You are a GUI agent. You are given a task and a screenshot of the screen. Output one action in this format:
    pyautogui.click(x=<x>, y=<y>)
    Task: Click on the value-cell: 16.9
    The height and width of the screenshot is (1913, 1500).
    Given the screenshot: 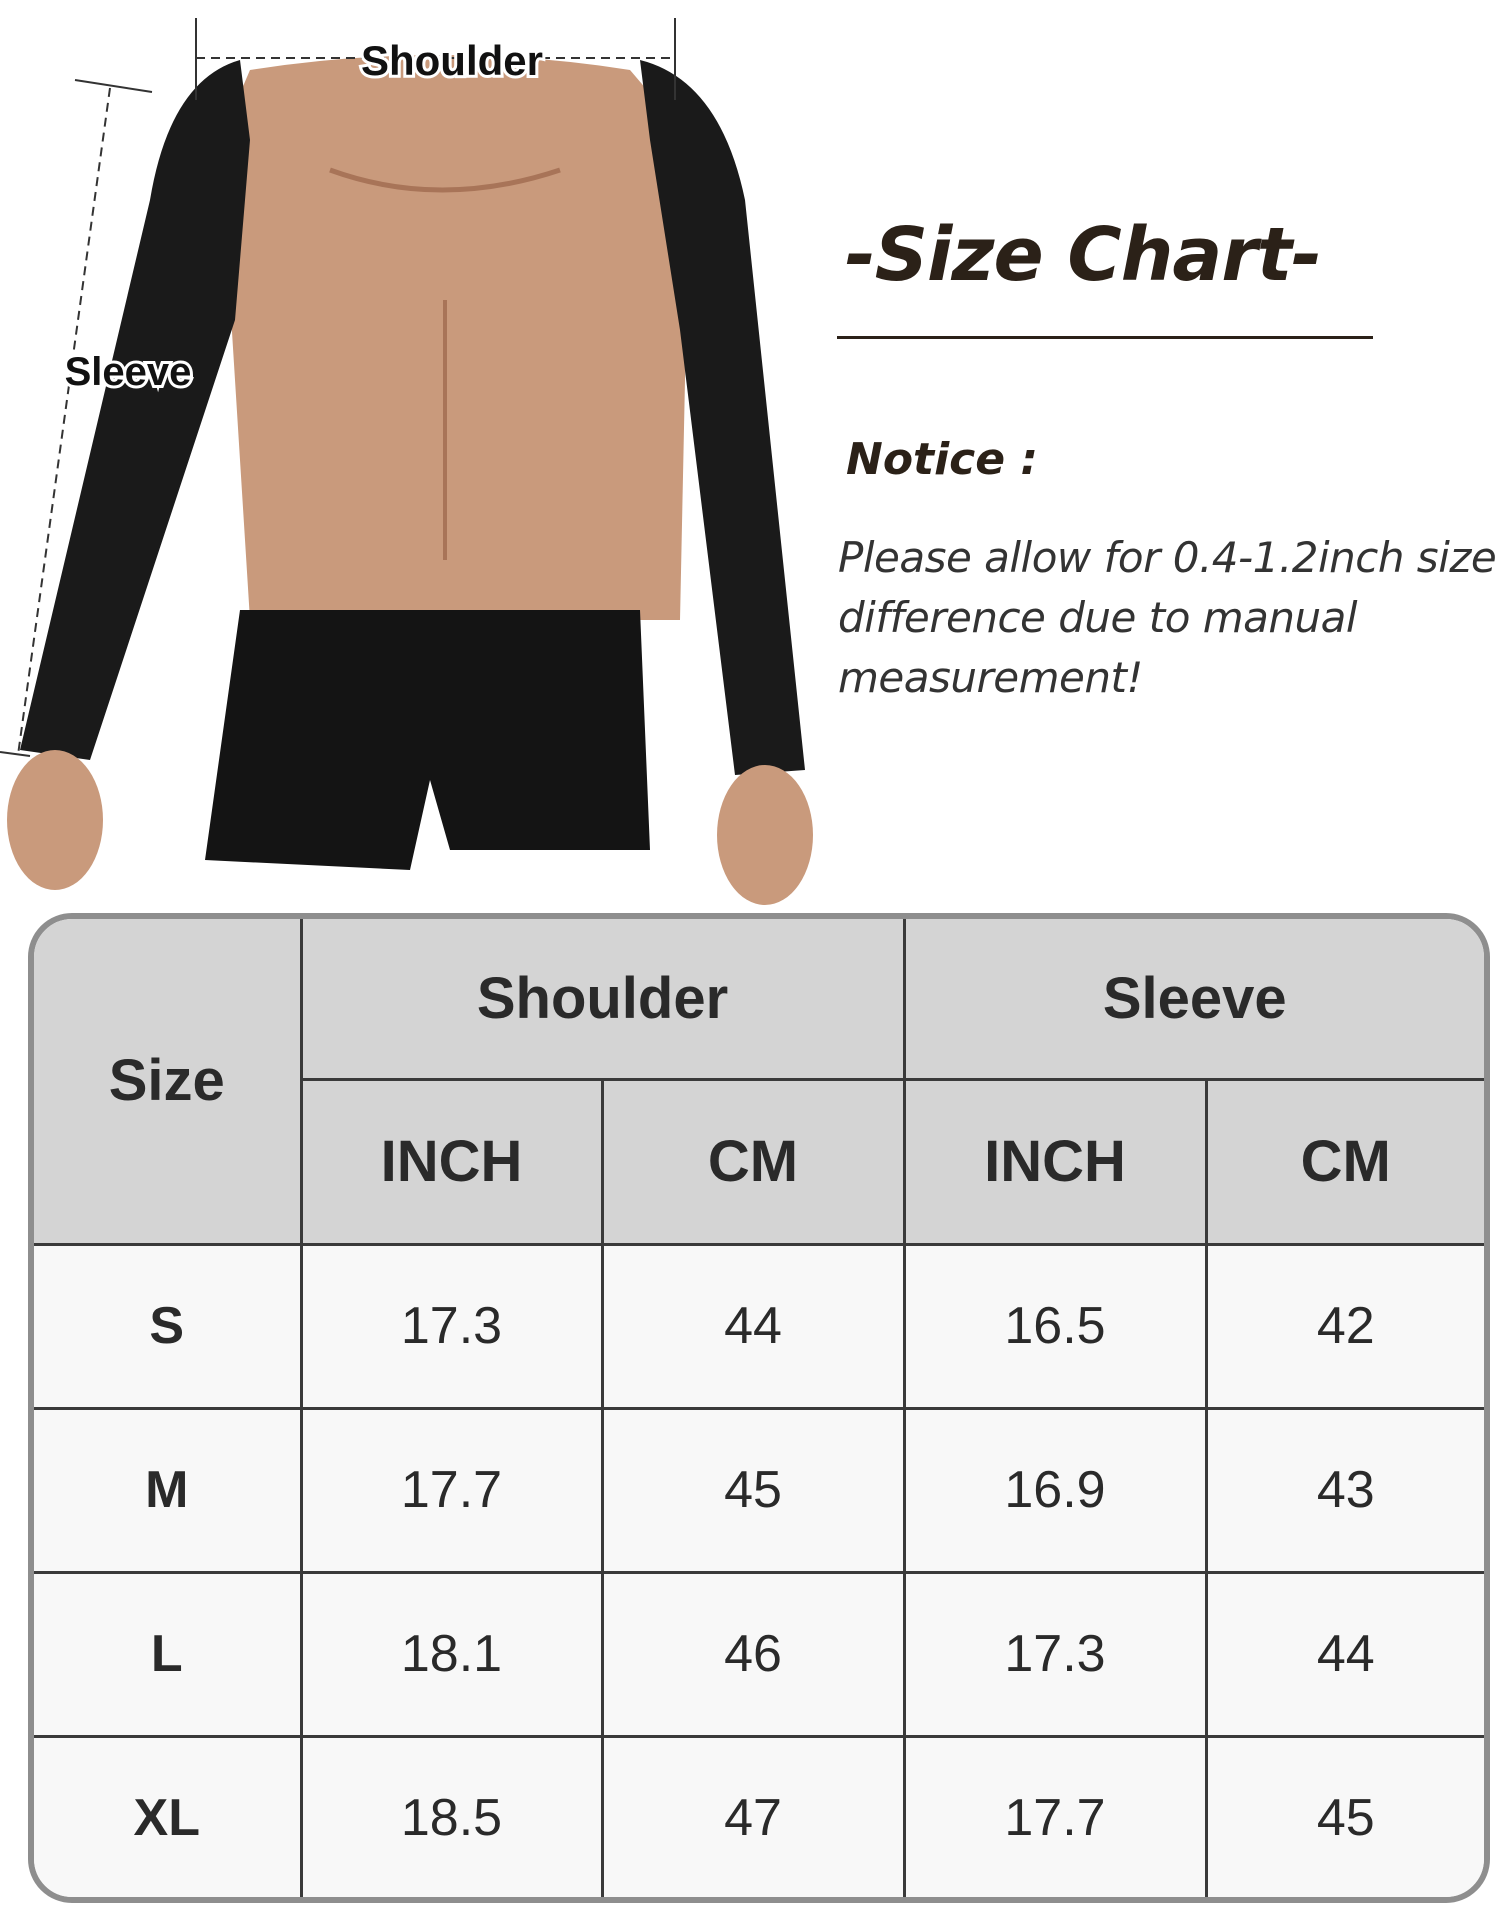 What is the action you would take?
    pyautogui.click(x=1055, y=1490)
    